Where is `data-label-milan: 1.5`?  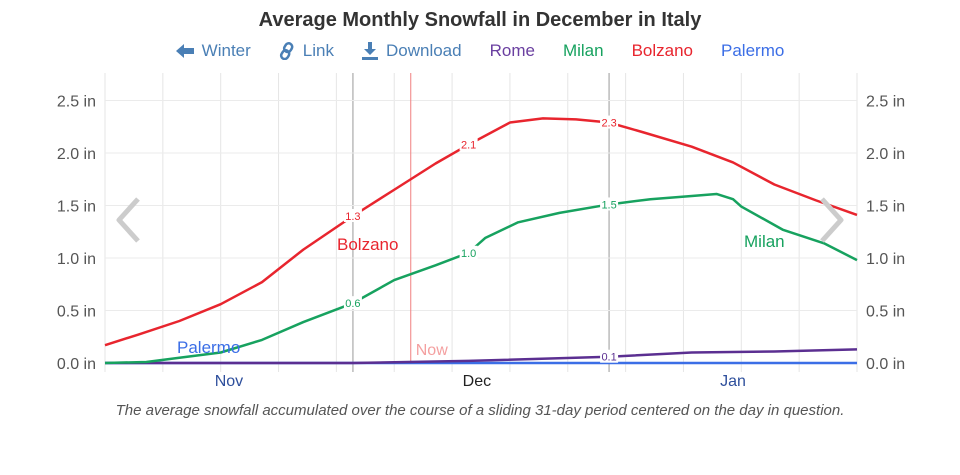
data-label-milan: 1.5 is located at coordinates (608, 205).